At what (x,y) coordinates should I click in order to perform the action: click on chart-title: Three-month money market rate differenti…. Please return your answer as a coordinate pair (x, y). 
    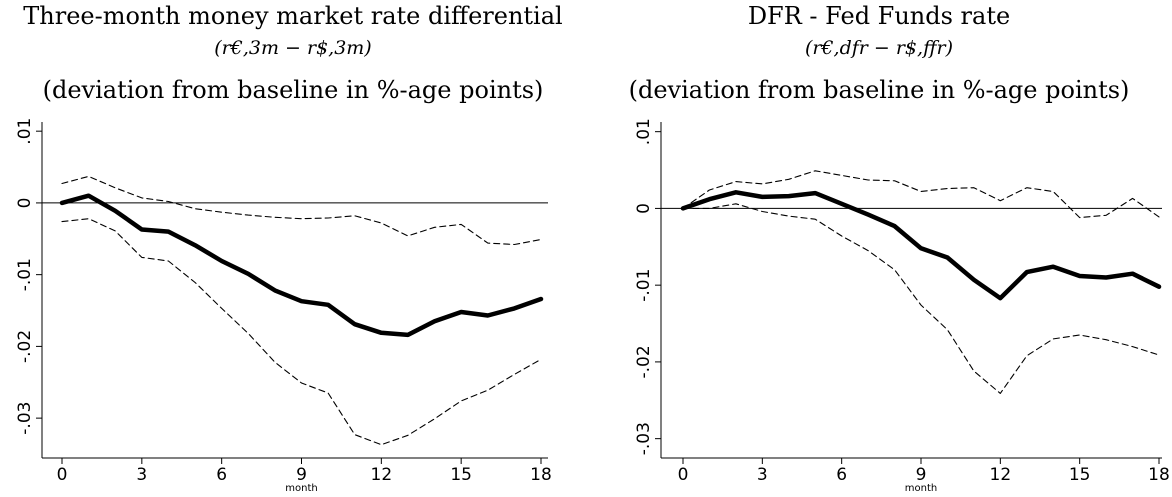
    Looking at the image, I should click on (293, 16).